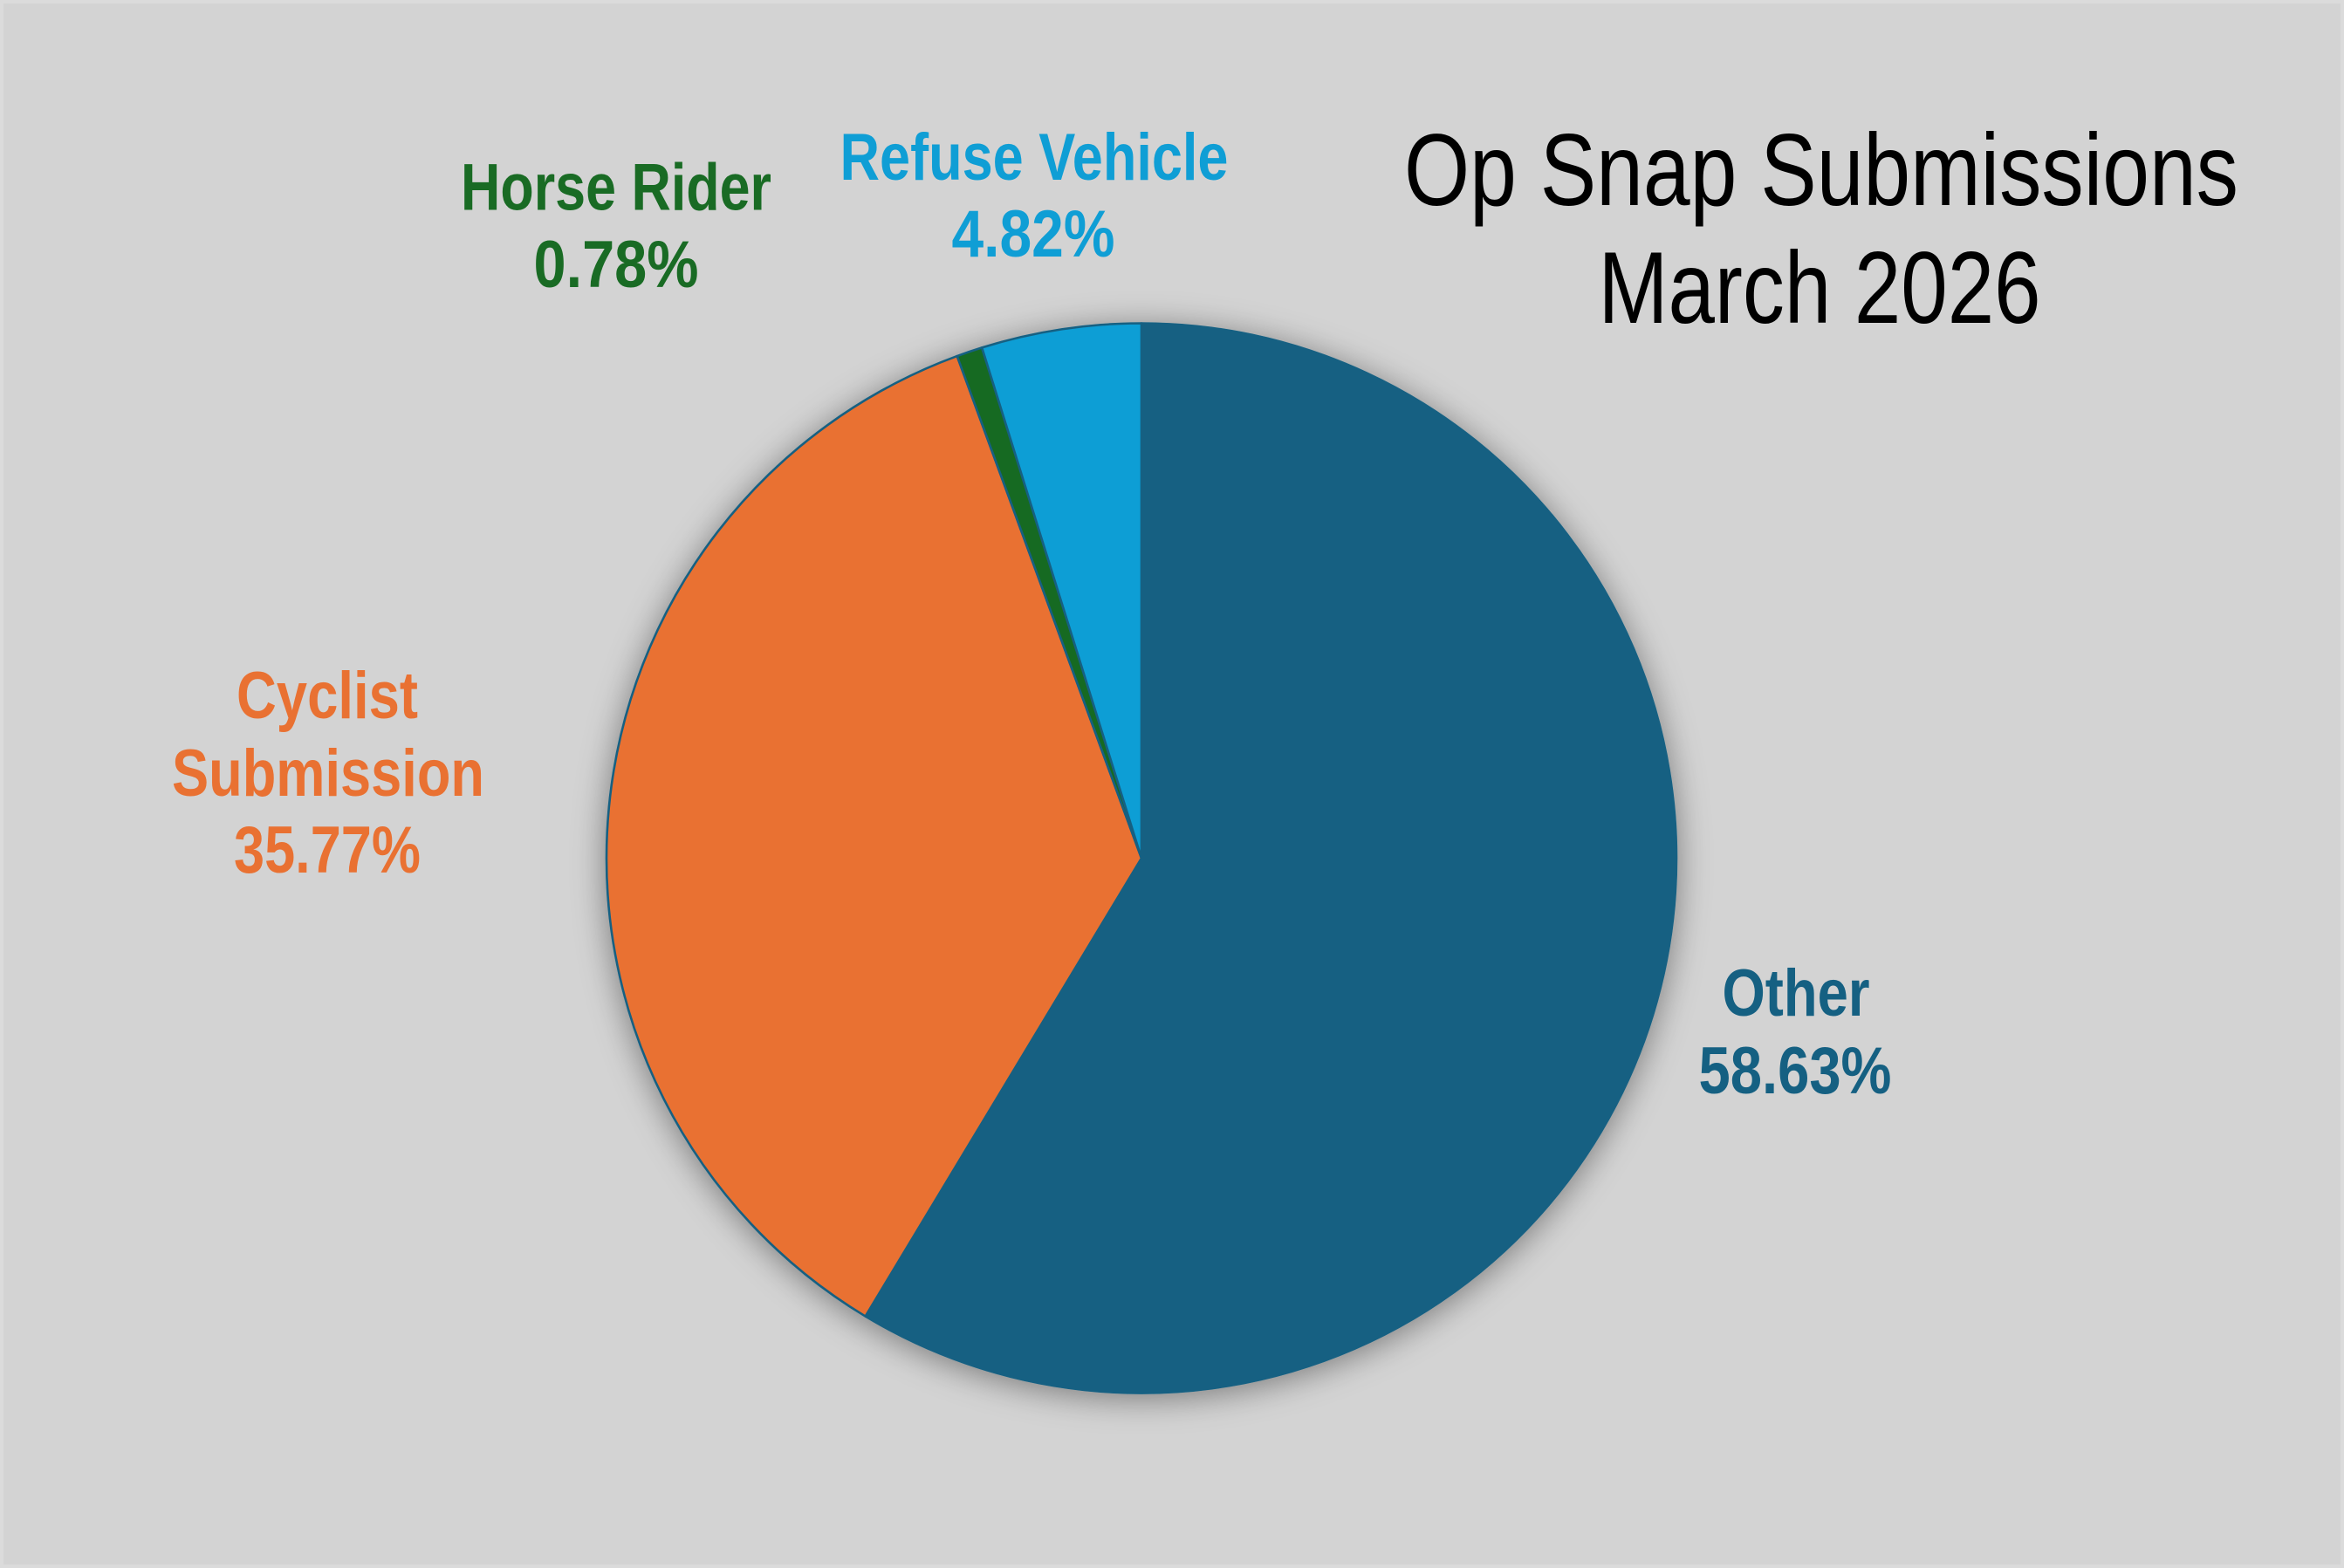 This screenshot has height=1568, width=2344. Describe the element at coordinates (616, 265) in the screenshot. I see `svg-text: 0.78%` at that location.